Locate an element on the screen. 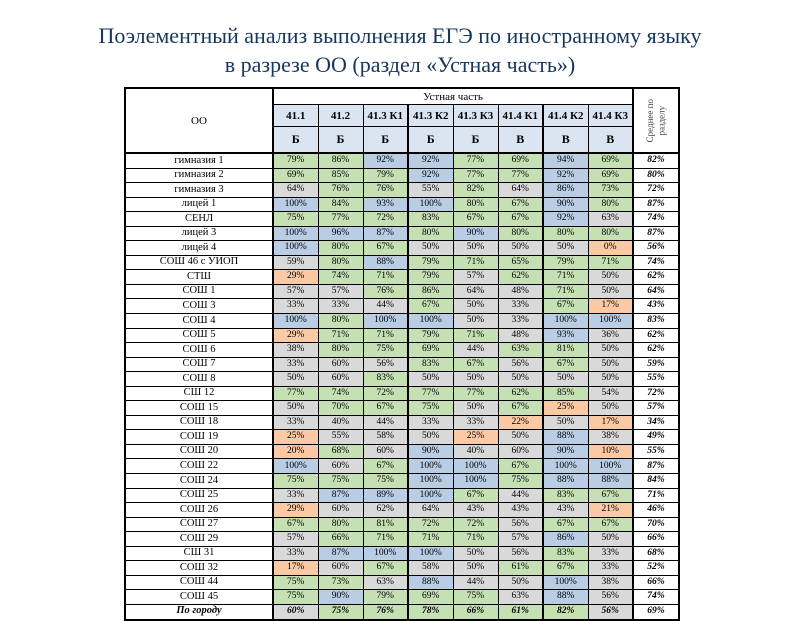 Image resolution: width=800 pixels, height=621 pixels. school-name: СОШ 22 is located at coordinates (199, 466).